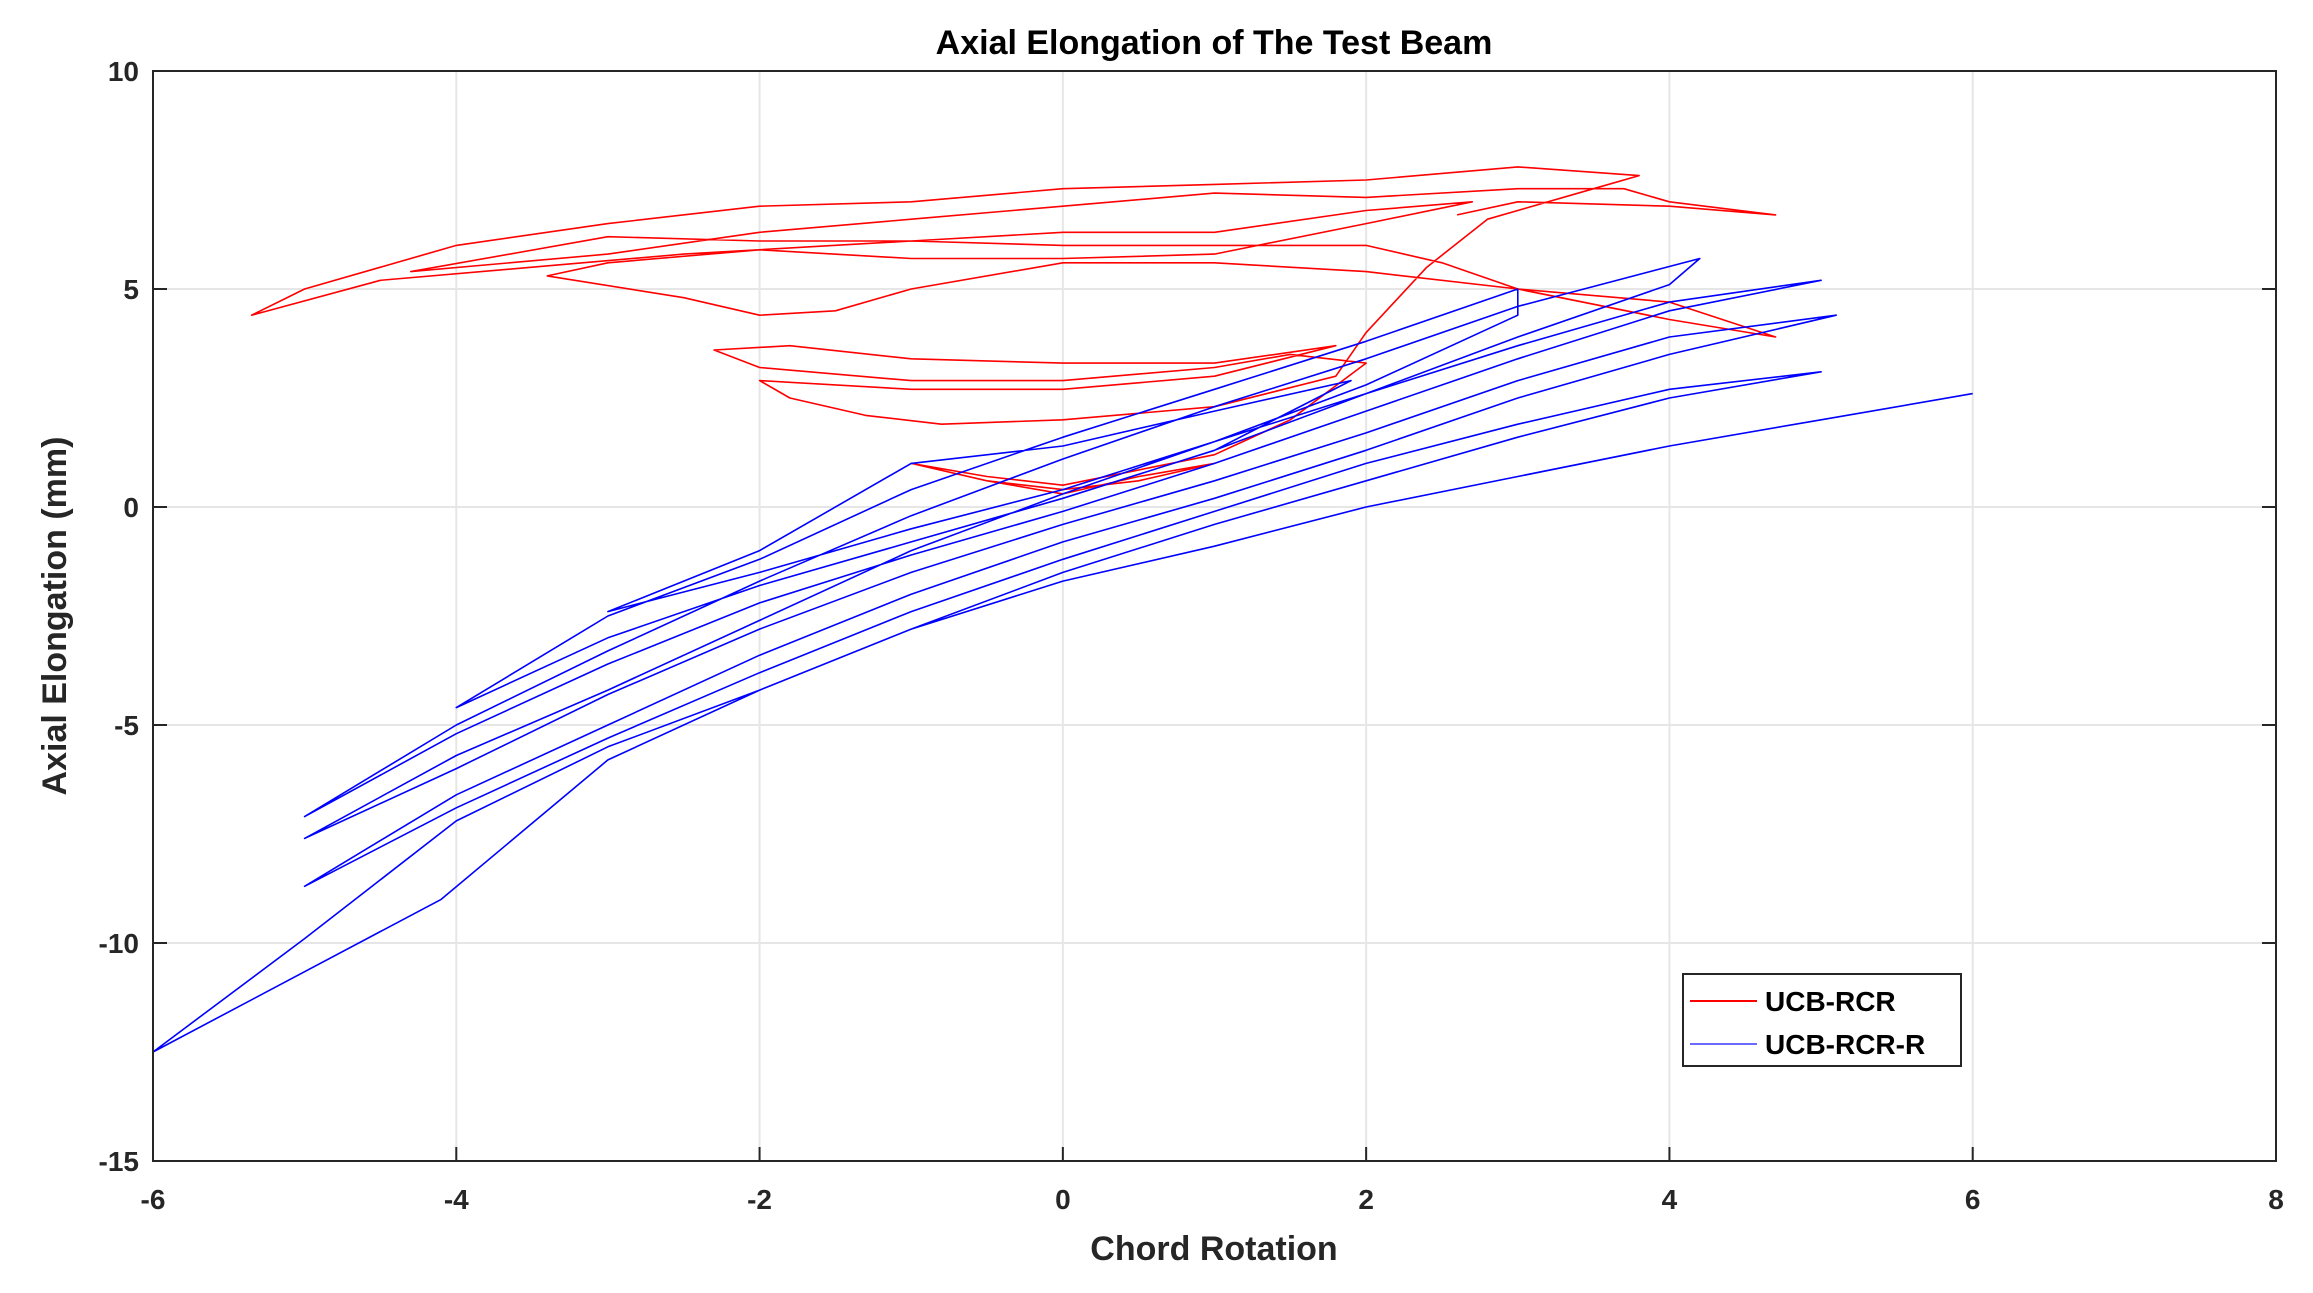  Describe the element at coordinates (119, 943) in the screenshot. I see `y-tick-label: -10` at that location.